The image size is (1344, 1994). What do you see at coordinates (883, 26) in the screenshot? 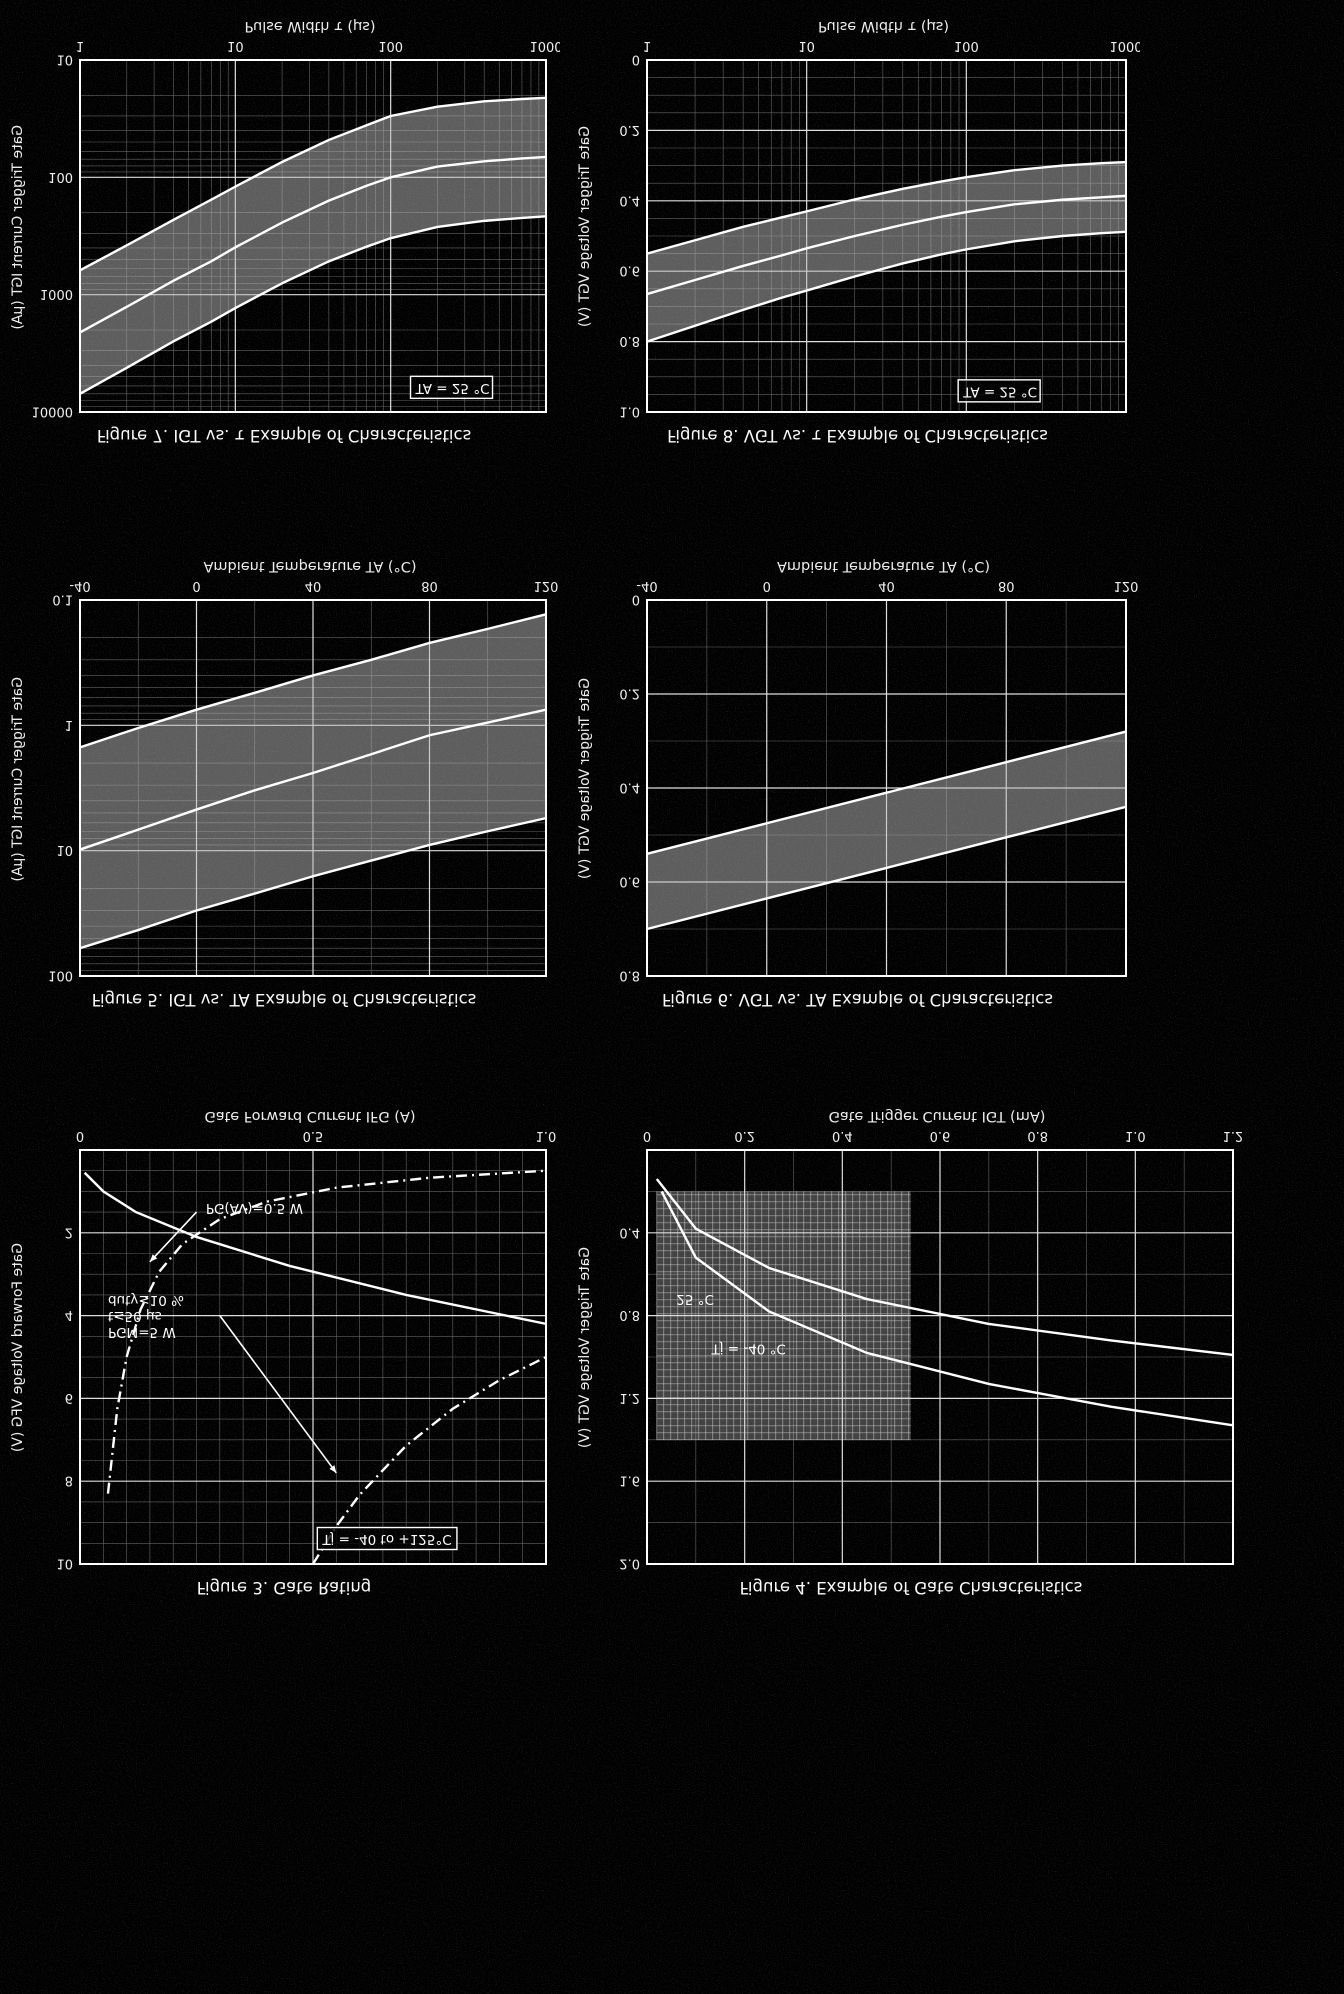
I see `figure-8-x-axis-label: Pulse Width τ (μs)` at bounding box center [883, 26].